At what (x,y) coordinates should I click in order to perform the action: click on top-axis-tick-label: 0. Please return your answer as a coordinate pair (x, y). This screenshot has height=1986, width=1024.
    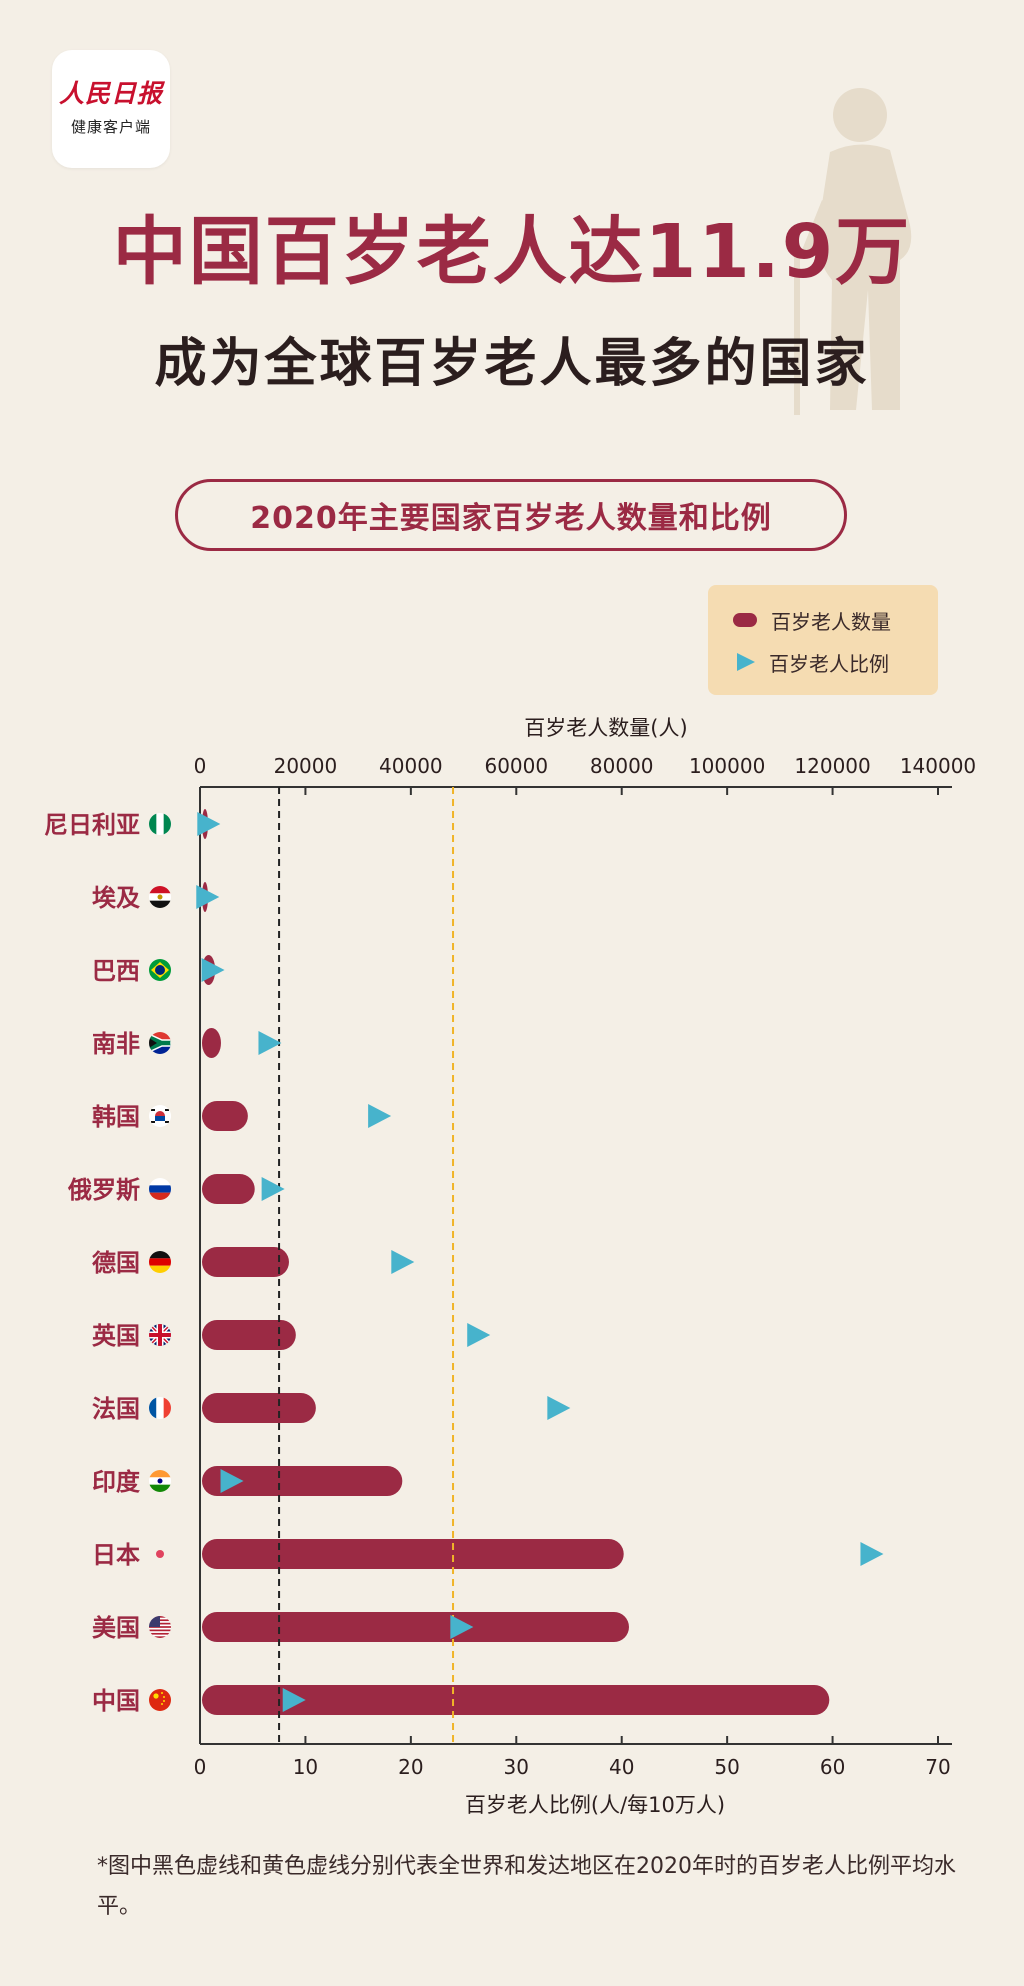
    Looking at the image, I should click on (200, 766).